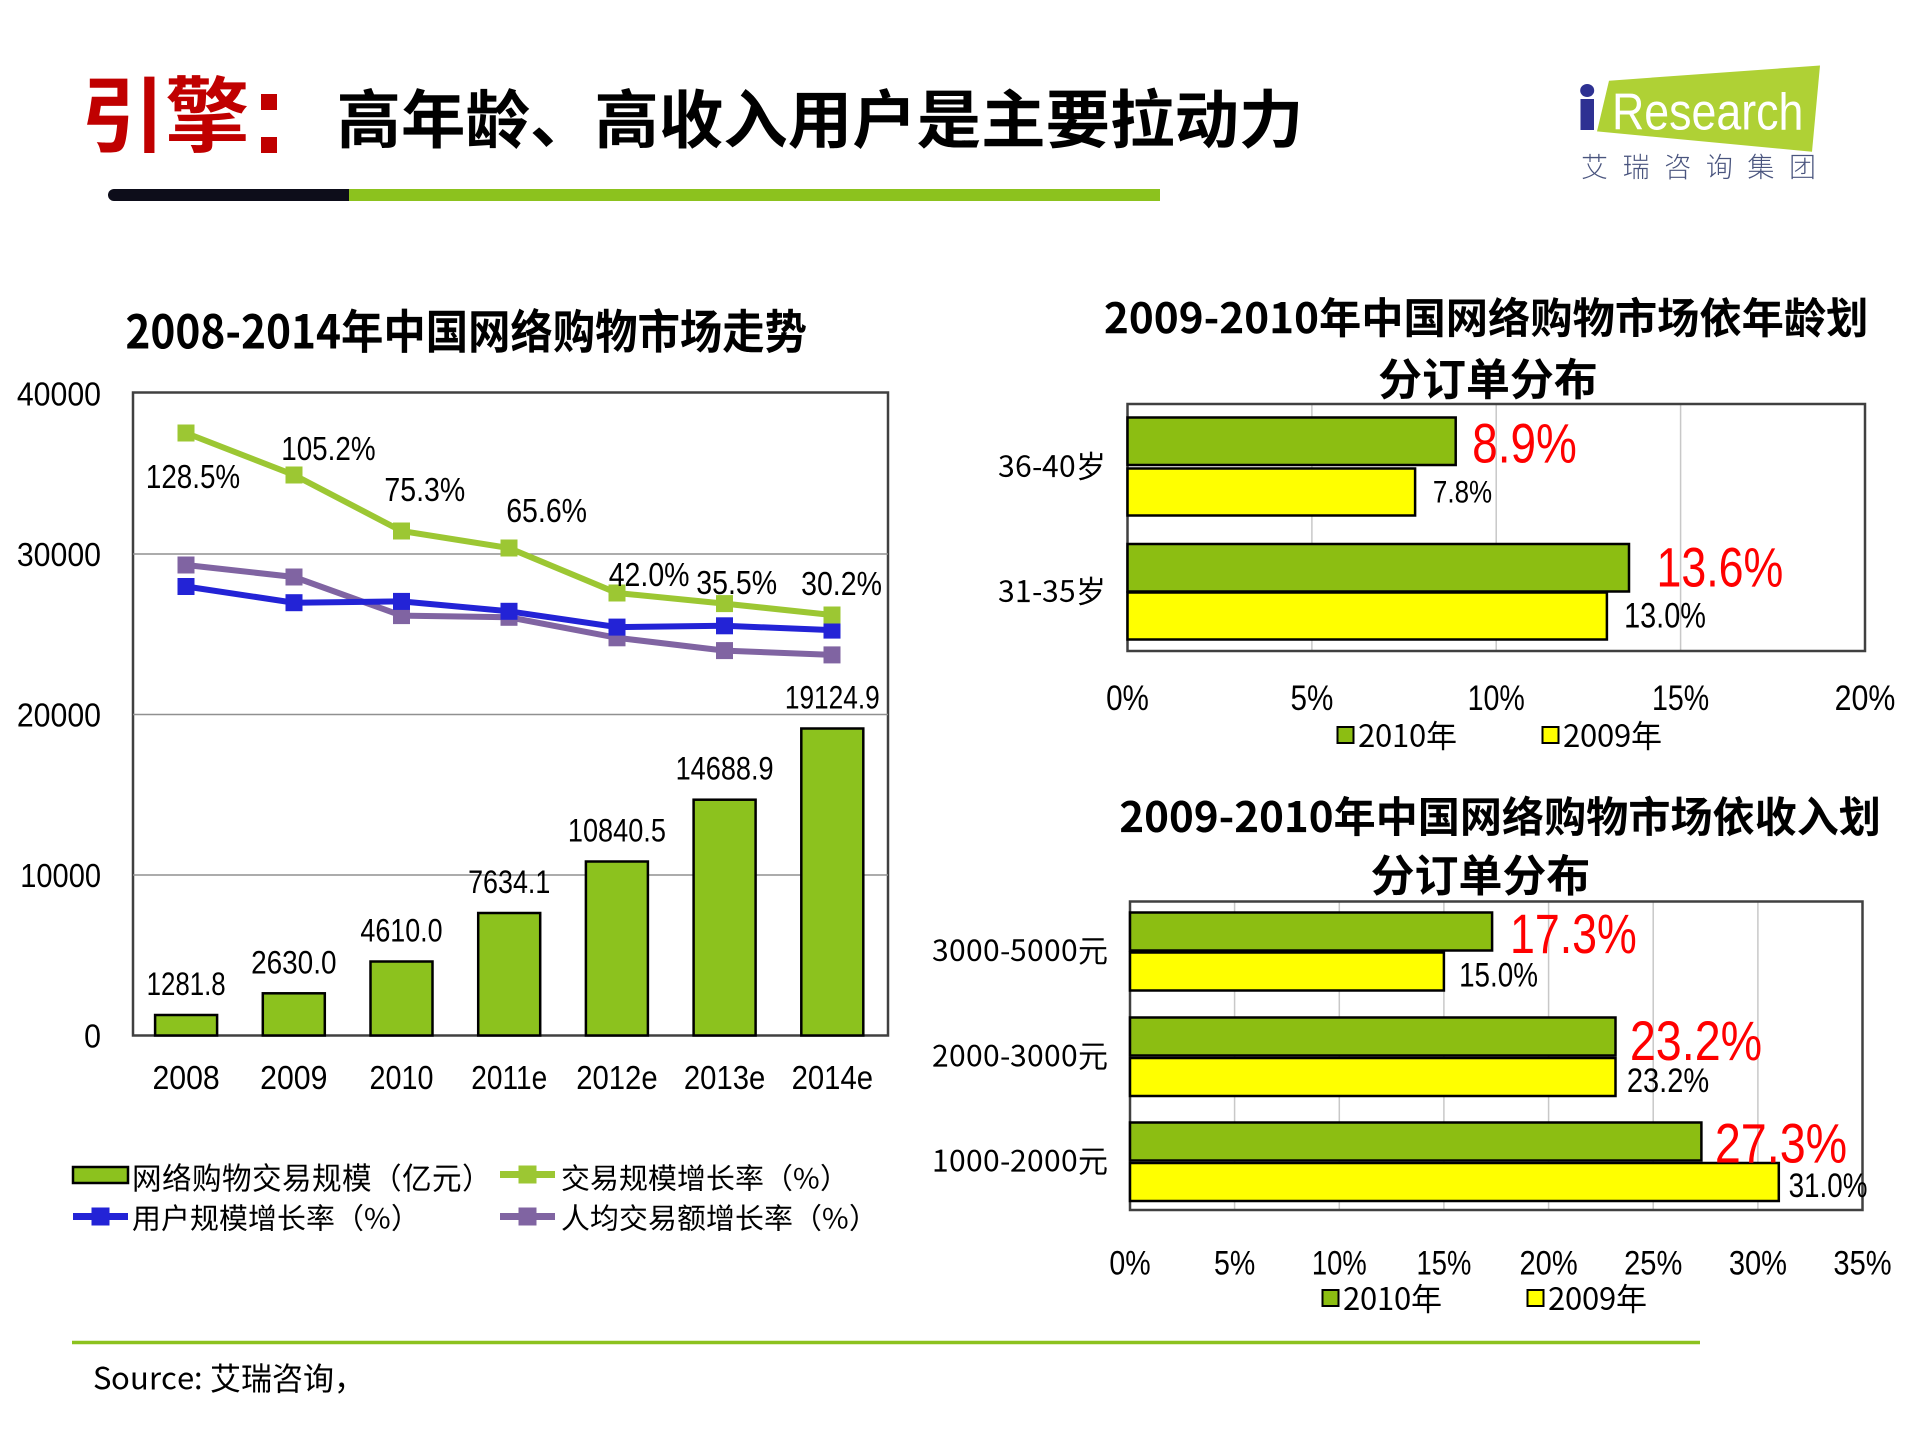  Describe the element at coordinates (328, 449) in the screenshot. I see `svg-text: 105.2%` at that location.